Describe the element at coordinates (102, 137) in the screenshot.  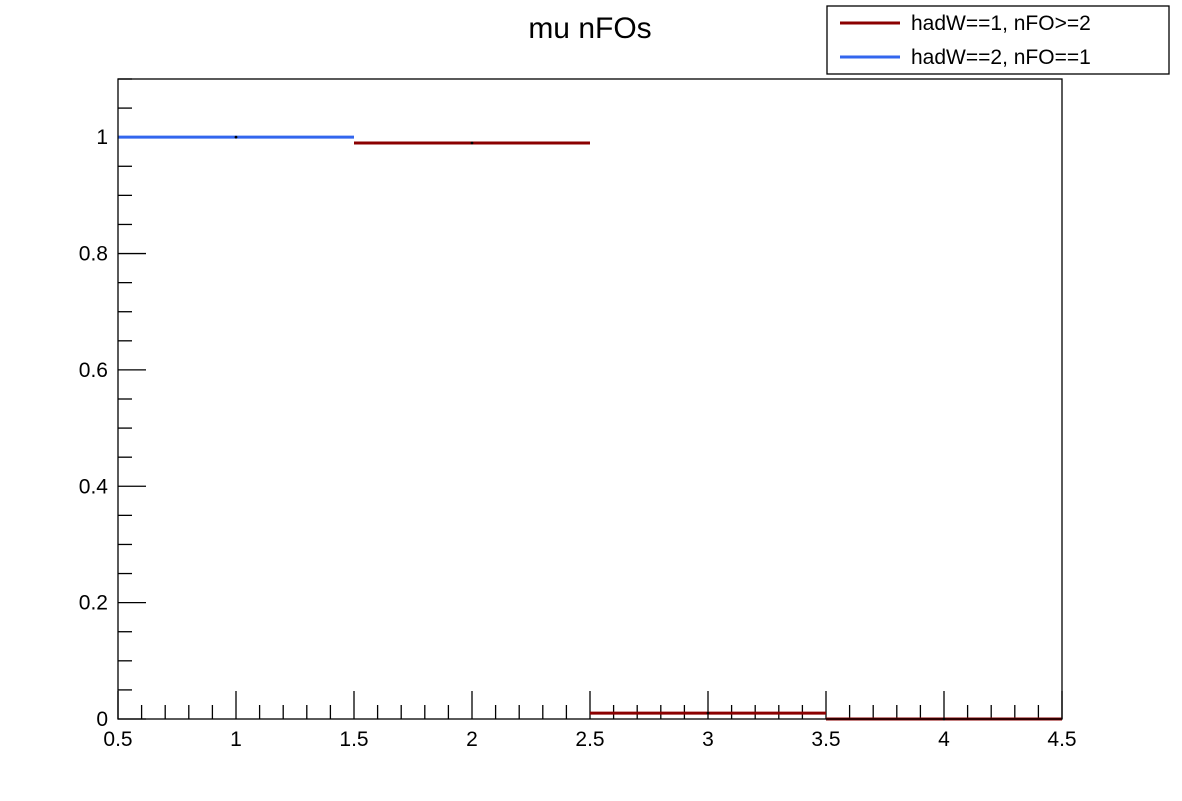
I see `y-tick-label: 1` at that location.